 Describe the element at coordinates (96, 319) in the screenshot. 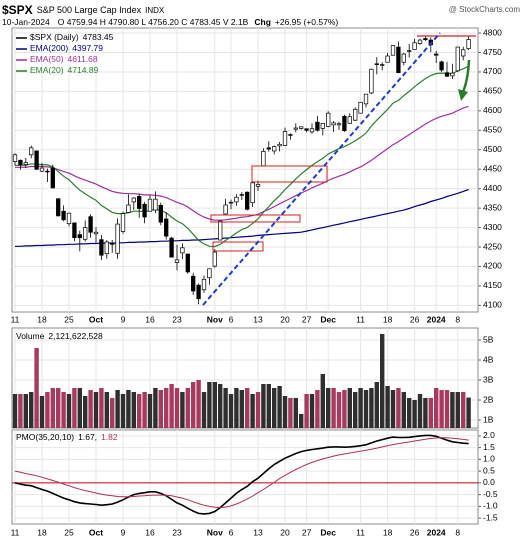

I see `x-tick-label: Oct` at that location.